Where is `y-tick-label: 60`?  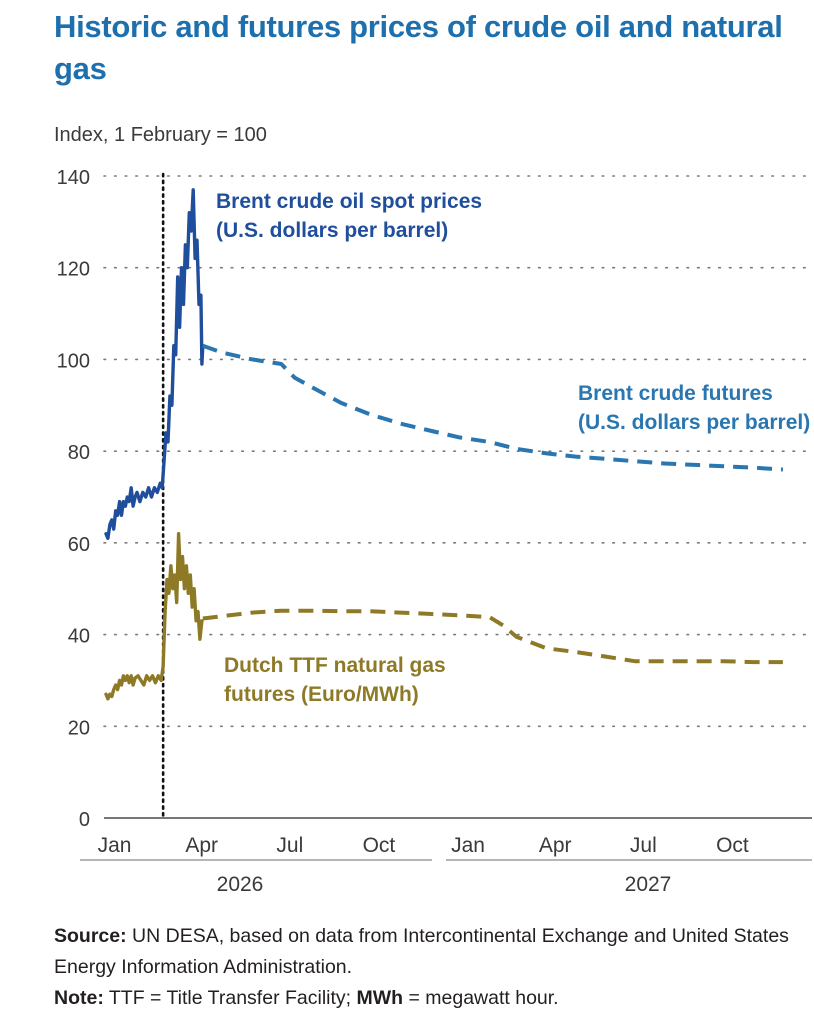 y-tick-label: 60 is located at coordinates (79, 545).